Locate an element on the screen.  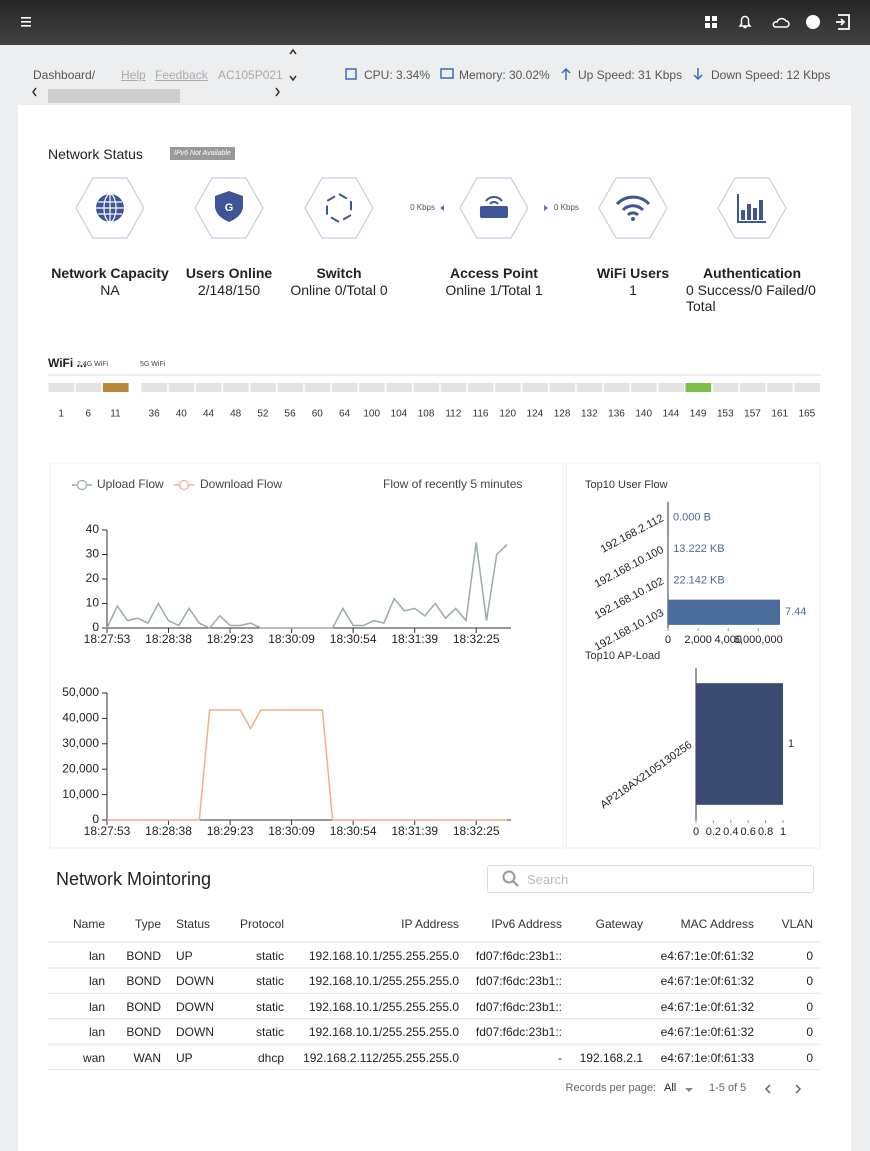
table-cell: e4:67:1e:0f:61:32 is located at coordinates (707, 1006).